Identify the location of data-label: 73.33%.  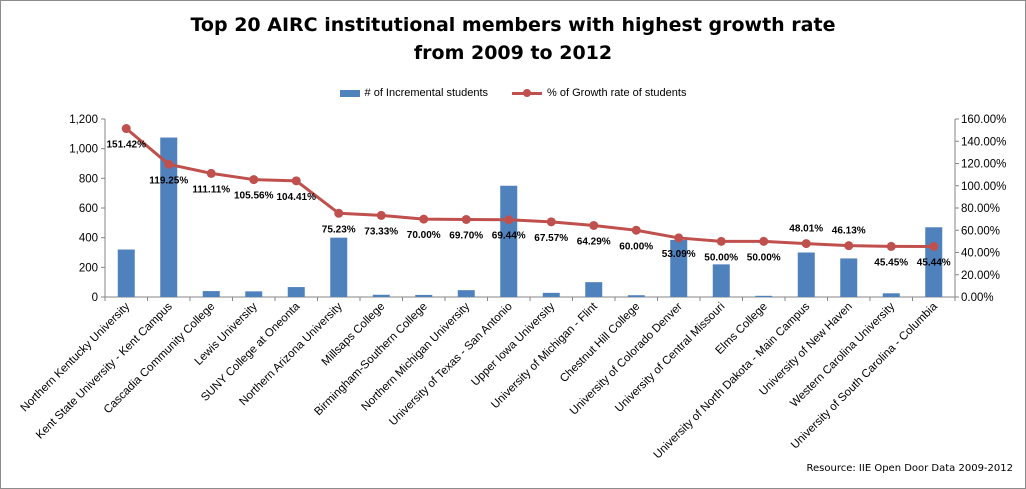
(381, 231).